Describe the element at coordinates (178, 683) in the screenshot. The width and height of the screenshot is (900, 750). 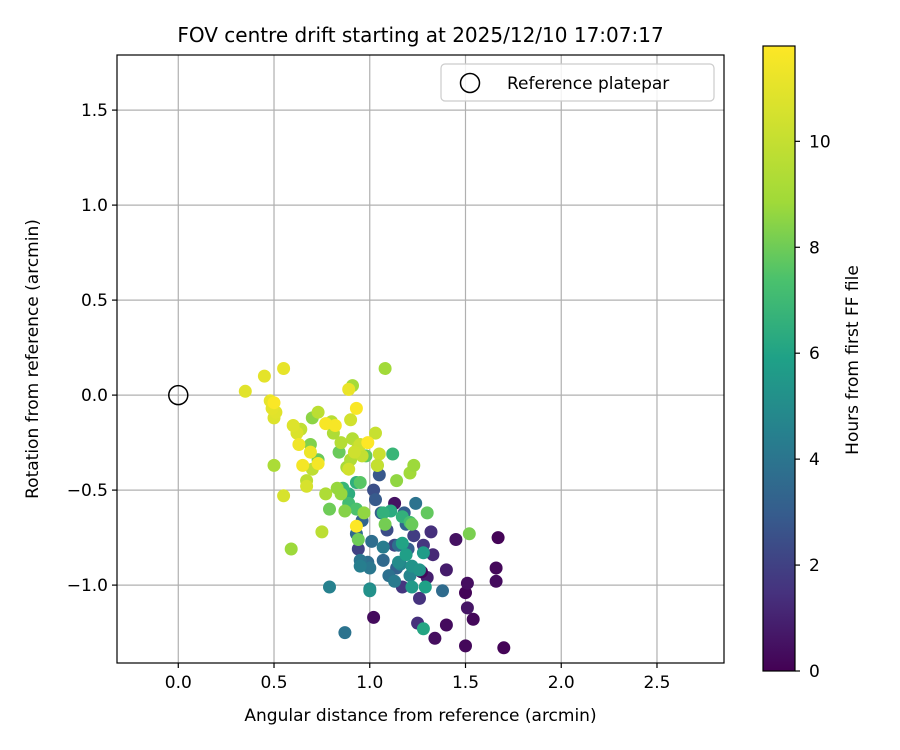
I see `x-tick-label: 0.0` at that location.